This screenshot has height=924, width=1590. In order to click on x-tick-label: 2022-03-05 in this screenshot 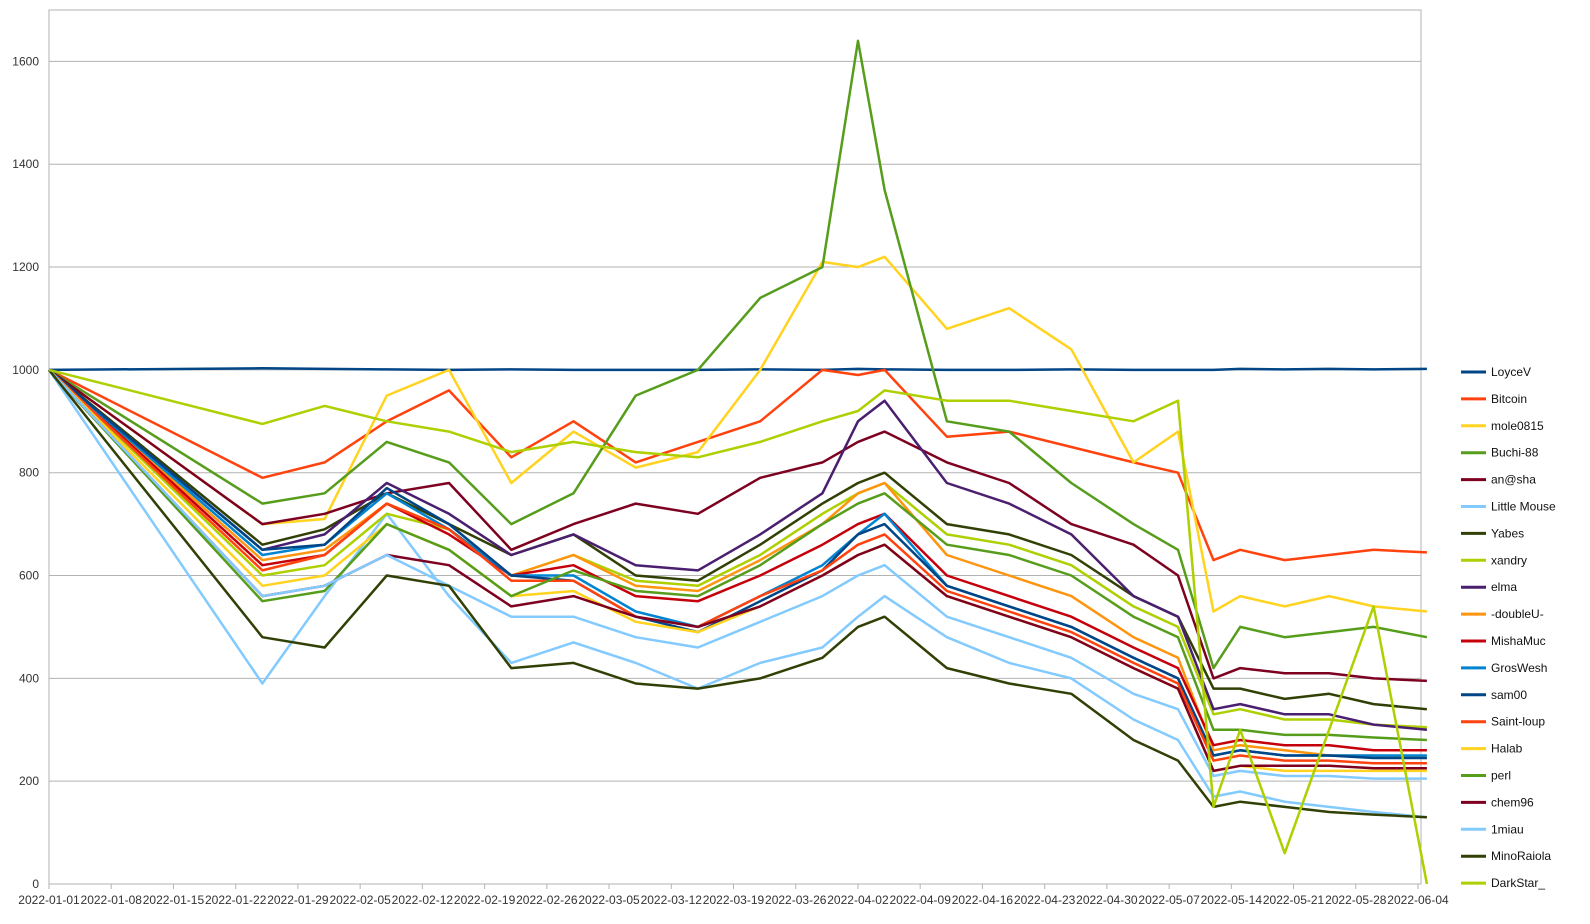, I will do `click(609, 900)`.